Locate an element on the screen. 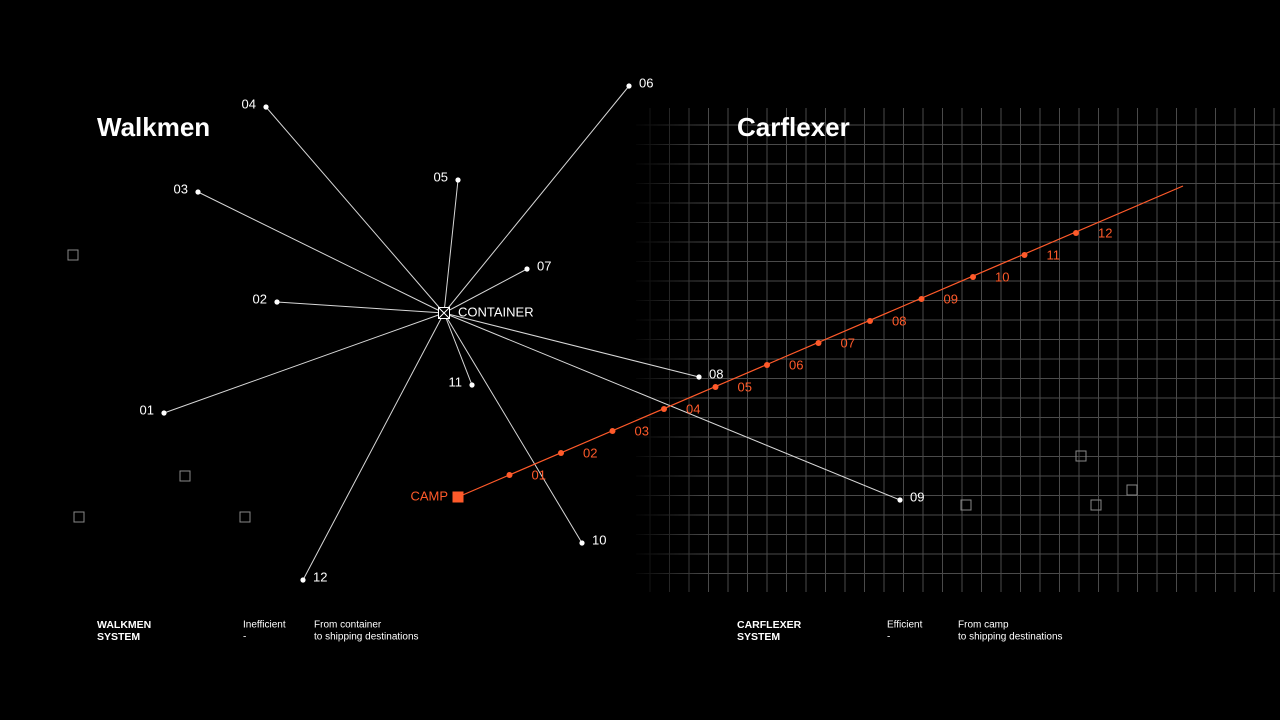 Image resolution: width=1280 pixels, height=720 pixels. stop-label: 04 is located at coordinates (693, 408).